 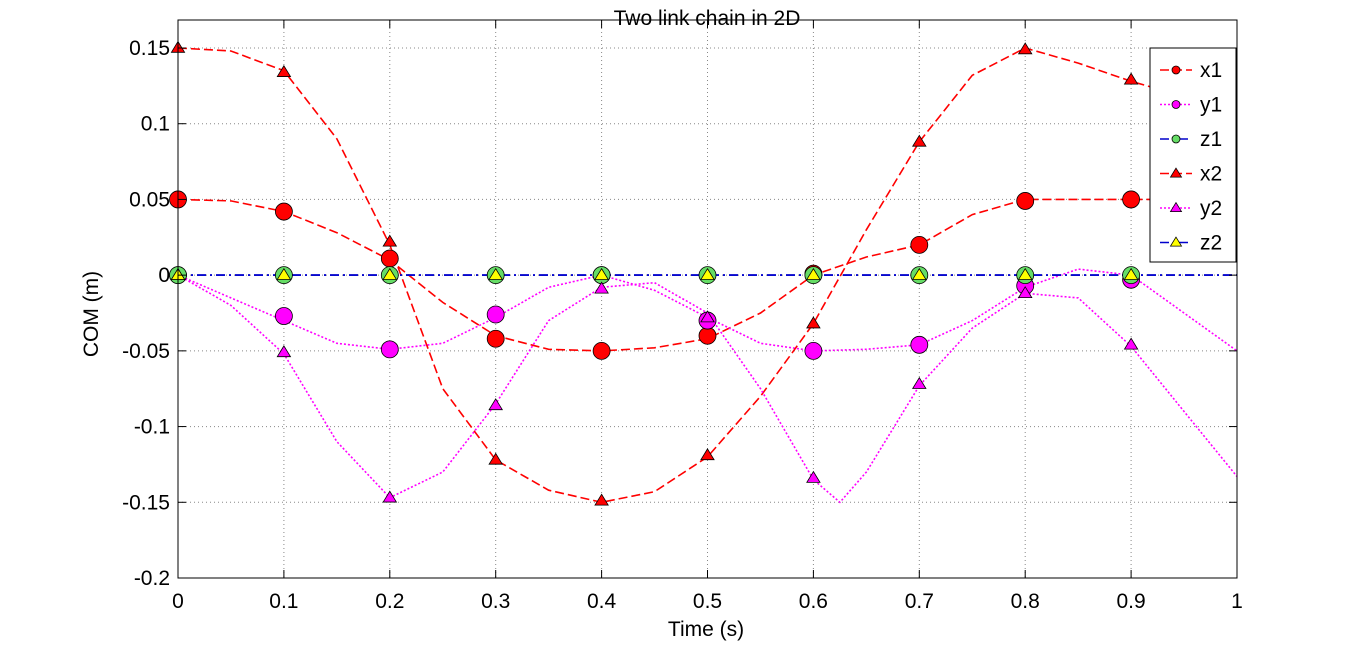 What do you see at coordinates (1211, 208) in the screenshot?
I see `legend-label: y2` at bounding box center [1211, 208].